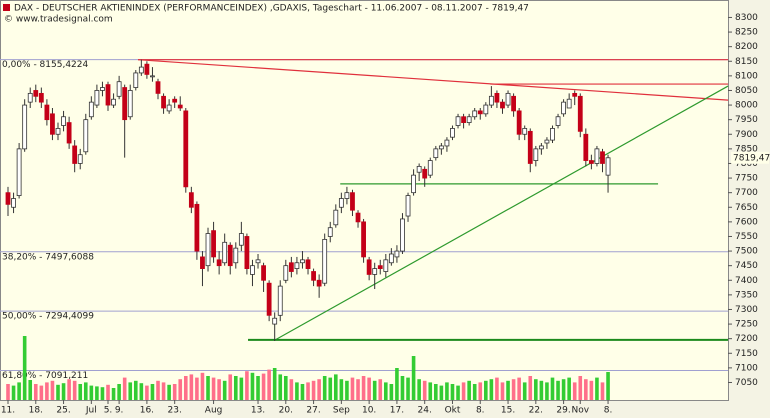 This screenshot has width=770, height=418. I want to click on y-tick-label: 8150, so click(746, 62).